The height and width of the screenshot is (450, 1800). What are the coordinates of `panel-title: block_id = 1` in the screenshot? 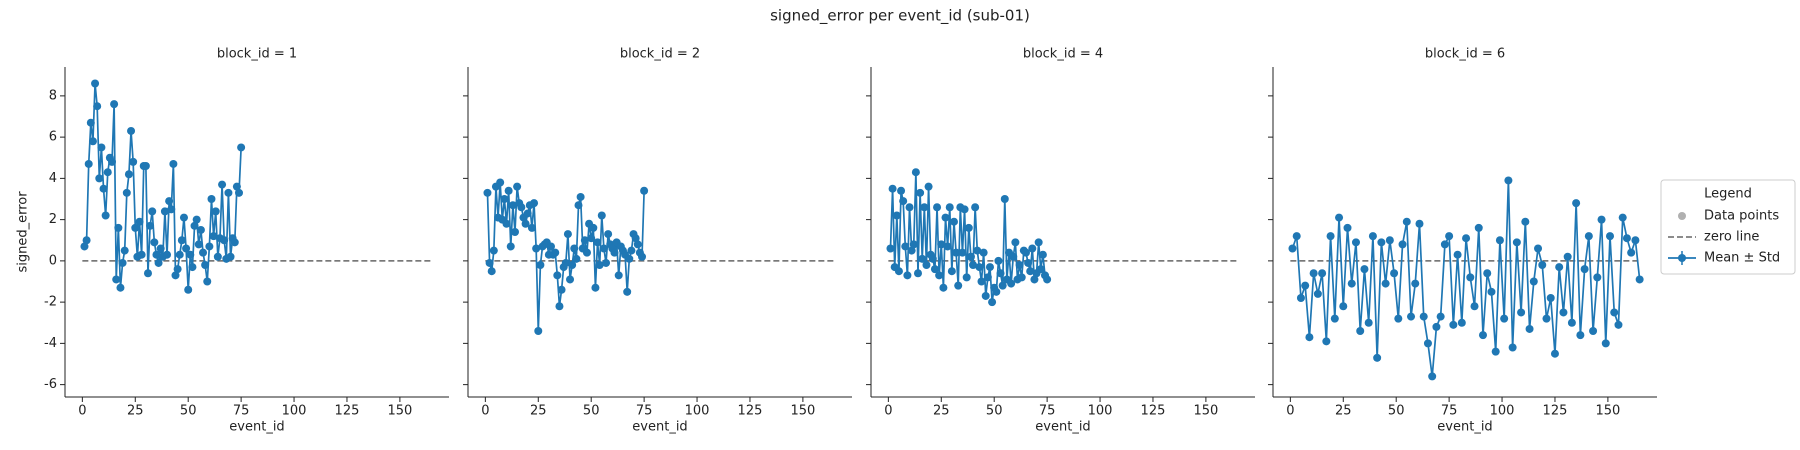 It's located at (257, 54).